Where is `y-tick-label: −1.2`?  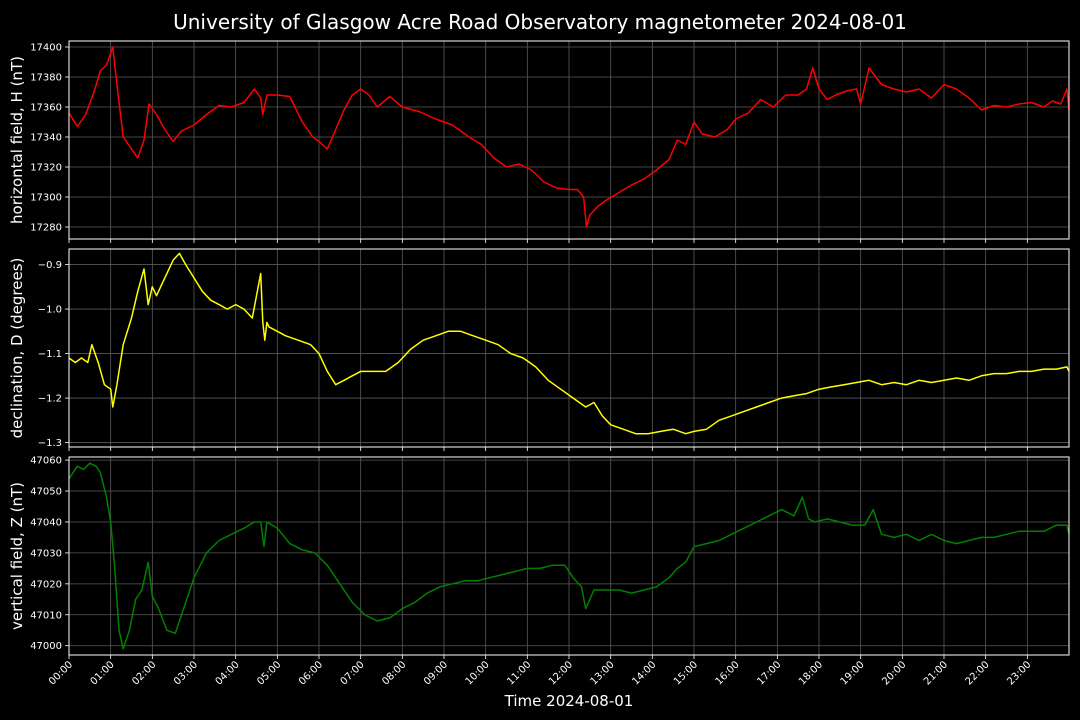
y-tick-label: −1.2 is located at coordinates (50, 399).